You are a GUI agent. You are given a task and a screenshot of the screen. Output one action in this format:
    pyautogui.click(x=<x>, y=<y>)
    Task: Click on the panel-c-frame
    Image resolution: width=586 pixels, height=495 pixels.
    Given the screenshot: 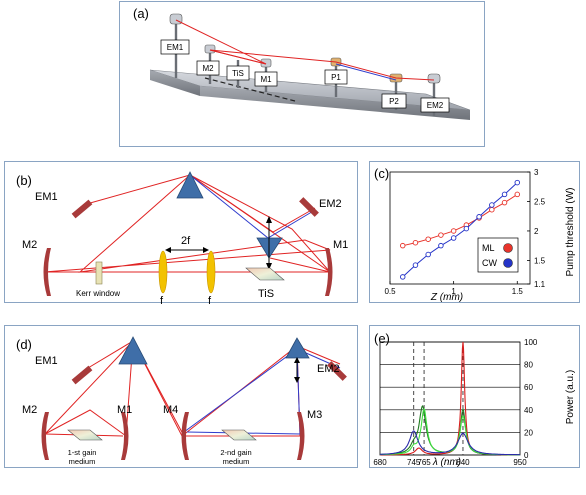 What is the action you would take?
    pyautogui.click(x=474, y=232)
    